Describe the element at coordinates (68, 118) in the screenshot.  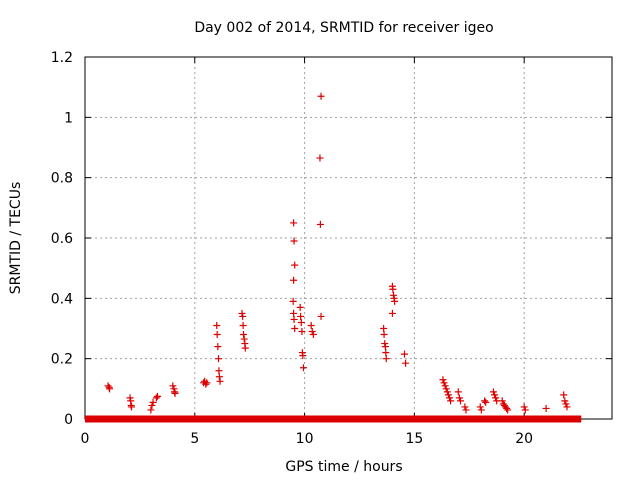
I see `y-tick-label: 1` at that location.